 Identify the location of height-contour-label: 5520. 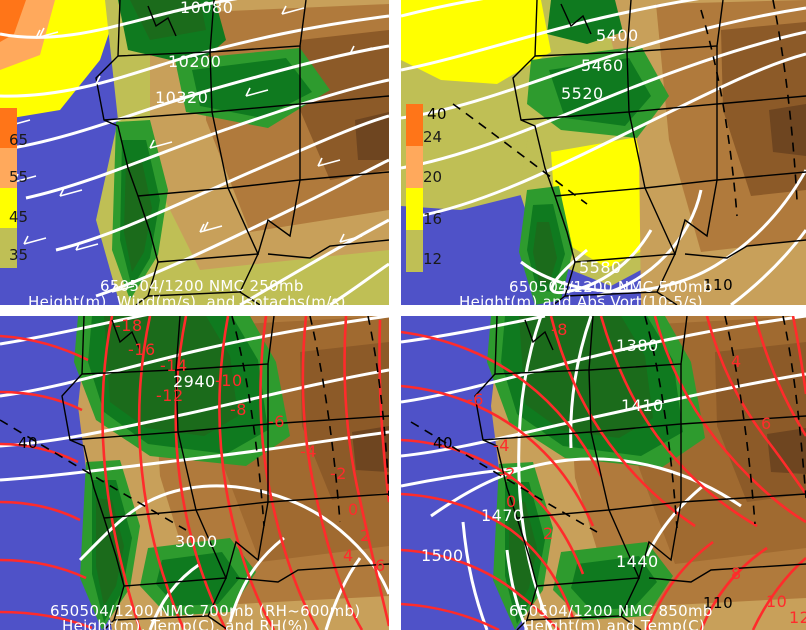
(582, 93).